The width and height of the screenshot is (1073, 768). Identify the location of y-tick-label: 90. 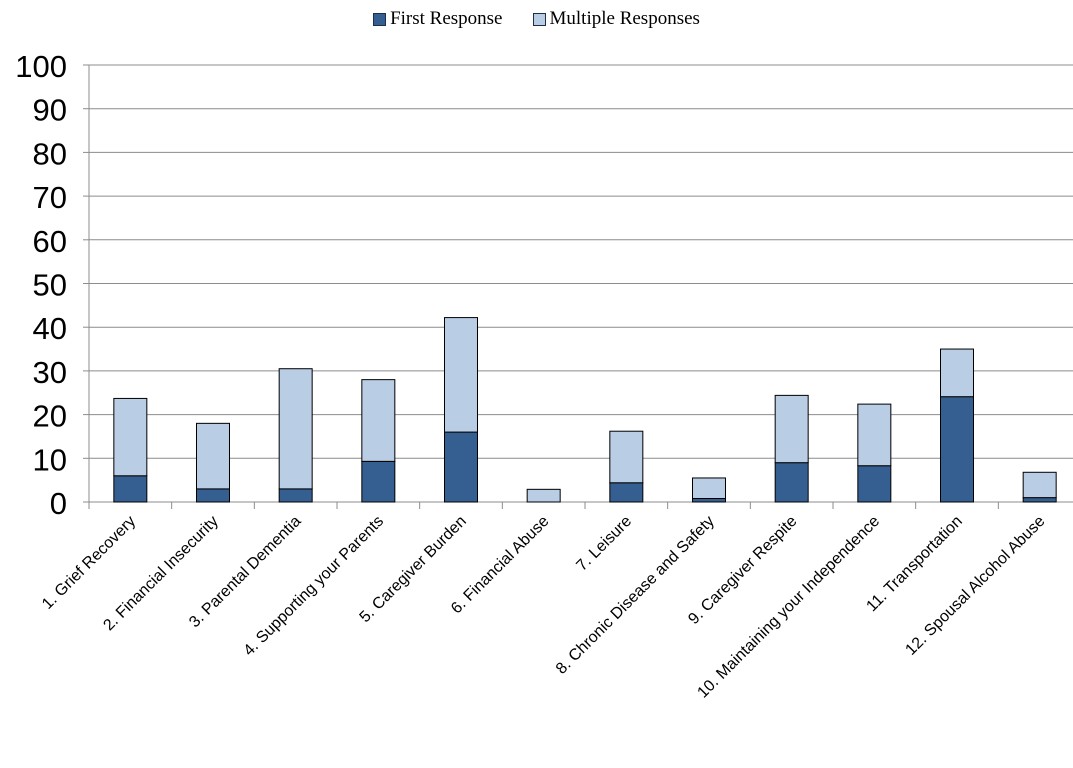
(50, 110).